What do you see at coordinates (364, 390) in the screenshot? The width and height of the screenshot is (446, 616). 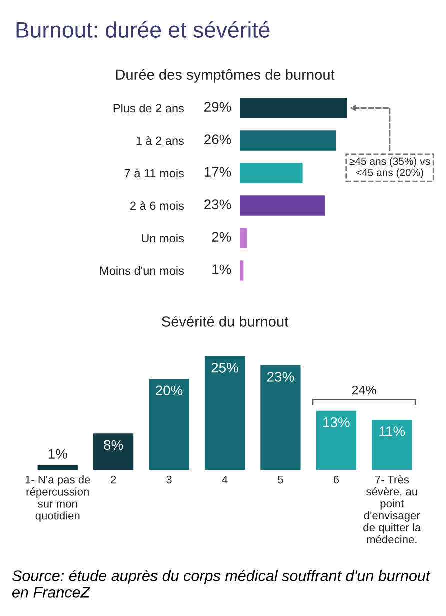 I see `annotation: 24%` at bounding box center [364, 390].